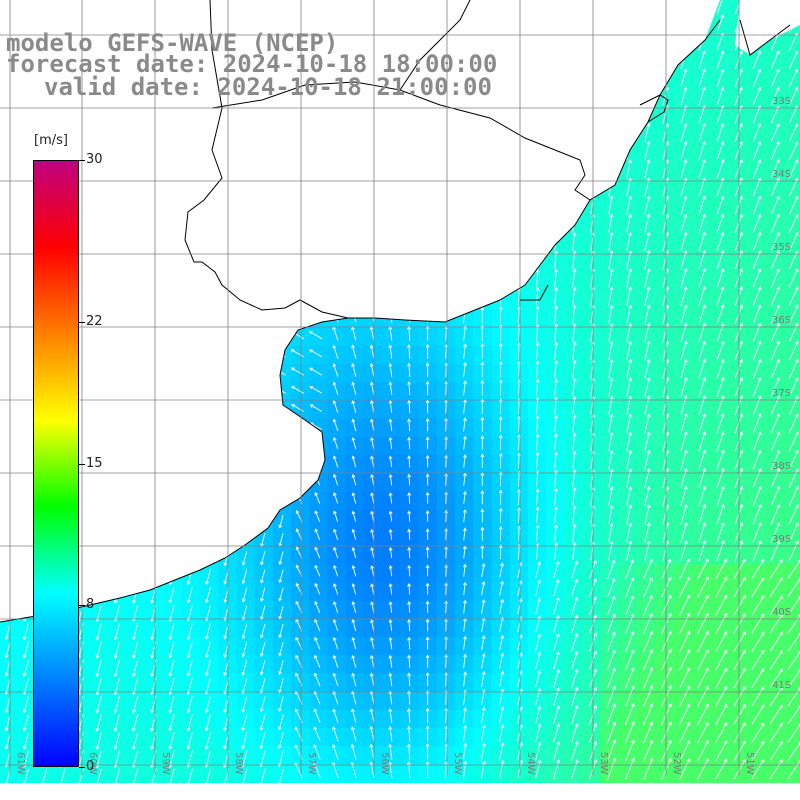 The height and width of the screenshot is (800, 800). Describe the element at coordinates (82, 322) in the screenshot. I see `colorbar-tick-mark` at that location.